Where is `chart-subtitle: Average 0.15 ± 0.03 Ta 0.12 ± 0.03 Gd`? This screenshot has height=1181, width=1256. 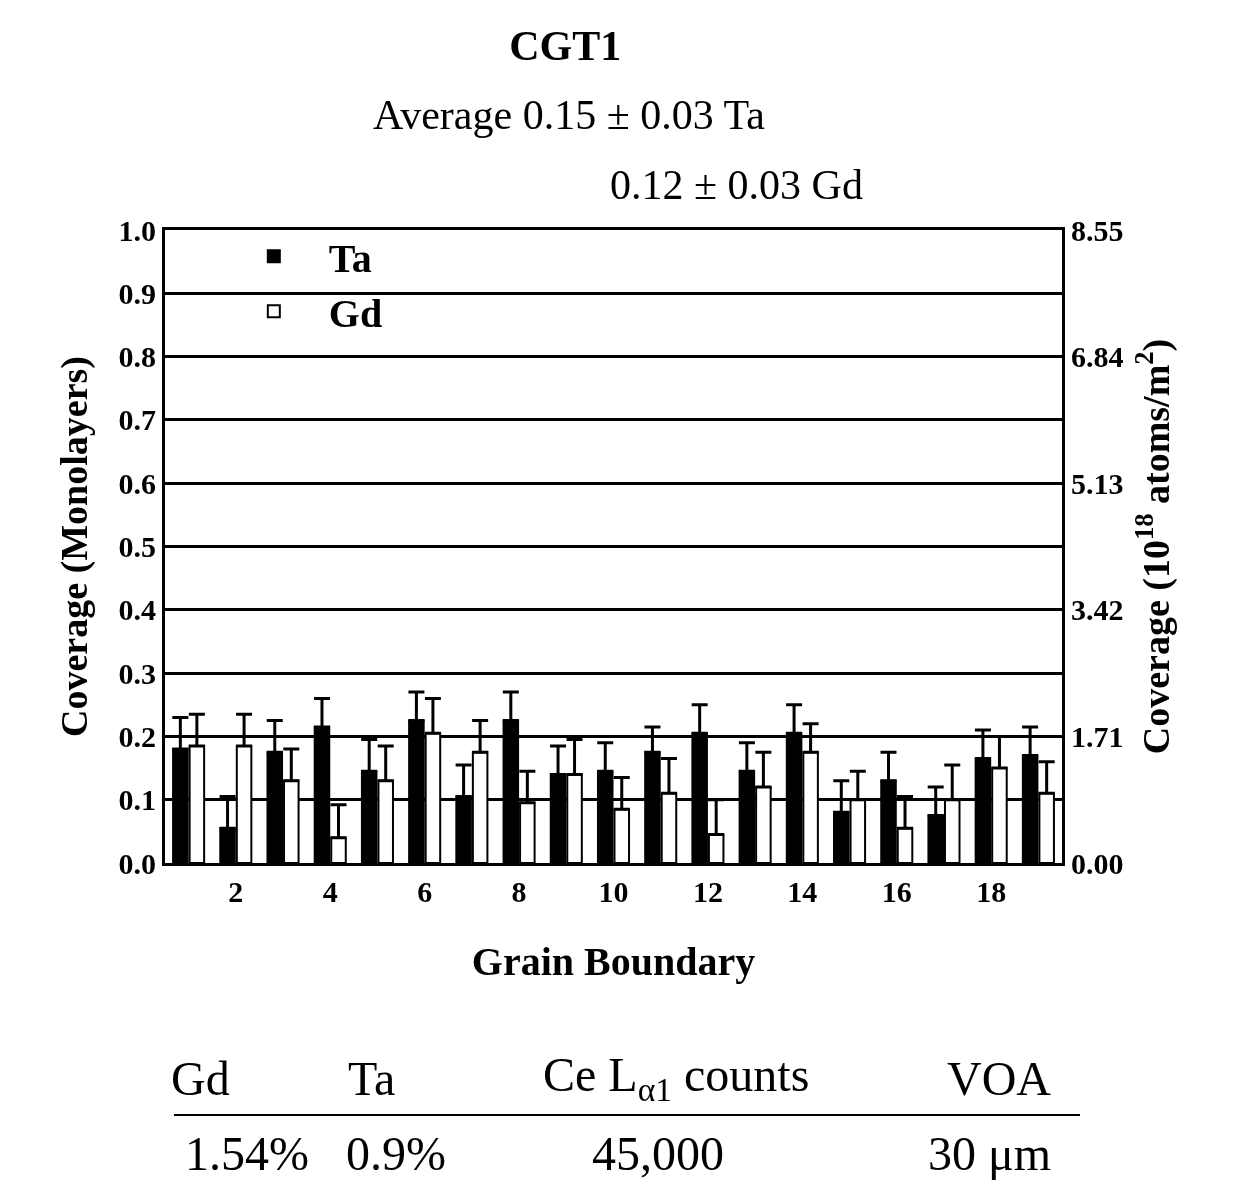
chart-subtitle: Average 0.15 ± 0.03 Ta 0.12 ± 0.03 Gd is located at coordinates (618, 150).